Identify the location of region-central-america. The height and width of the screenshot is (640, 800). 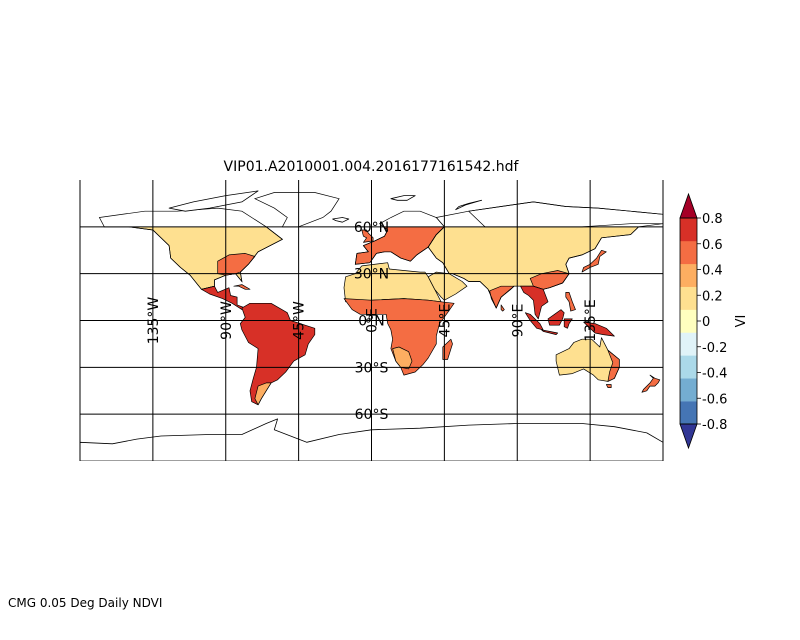
(223, 297).